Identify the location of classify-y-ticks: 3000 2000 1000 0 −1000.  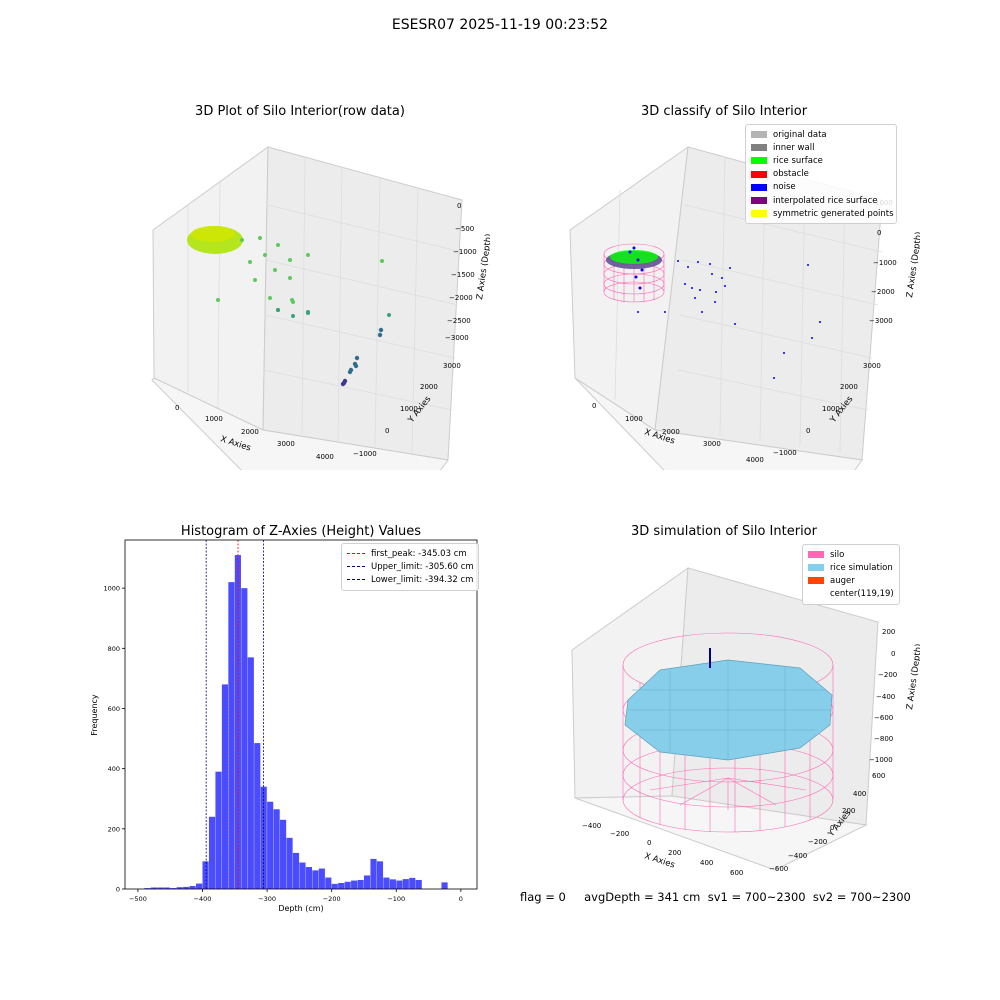
(827, 409).